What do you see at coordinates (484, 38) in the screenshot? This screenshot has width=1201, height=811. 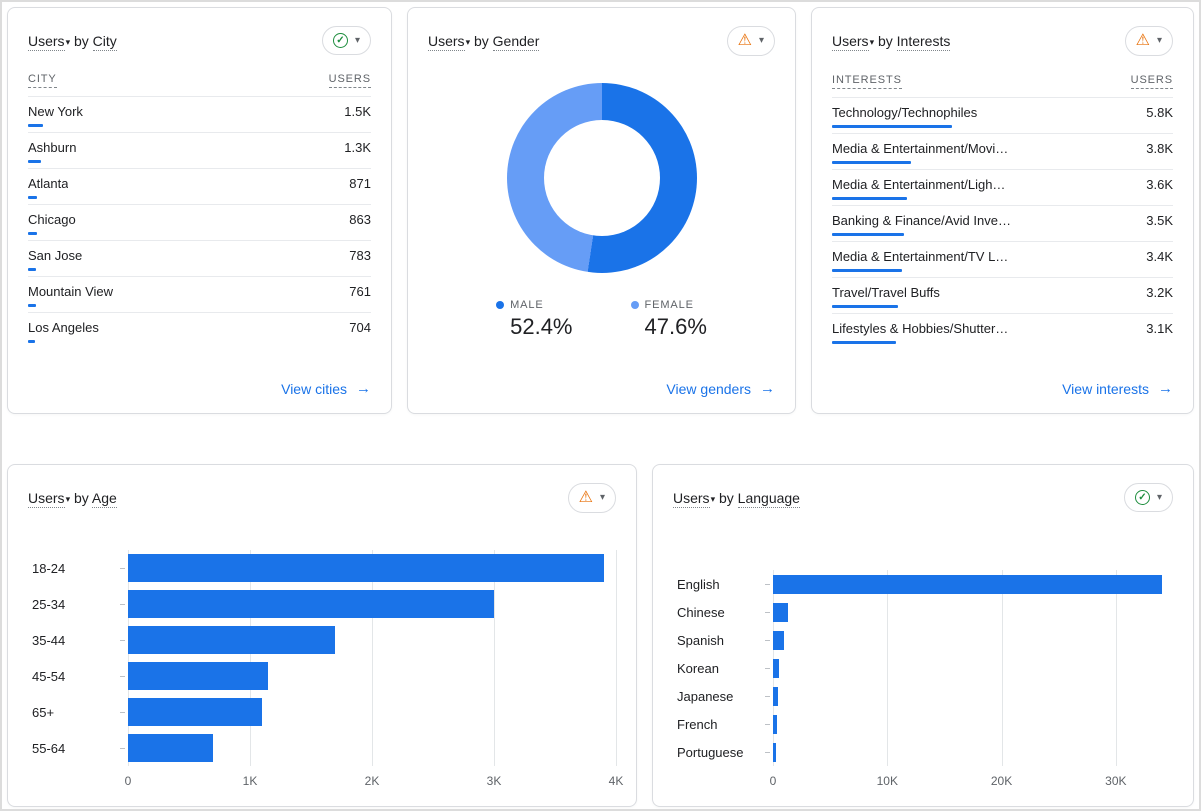 I see `card-title: Users▾ by Gender` at bounding box center [484, 38].